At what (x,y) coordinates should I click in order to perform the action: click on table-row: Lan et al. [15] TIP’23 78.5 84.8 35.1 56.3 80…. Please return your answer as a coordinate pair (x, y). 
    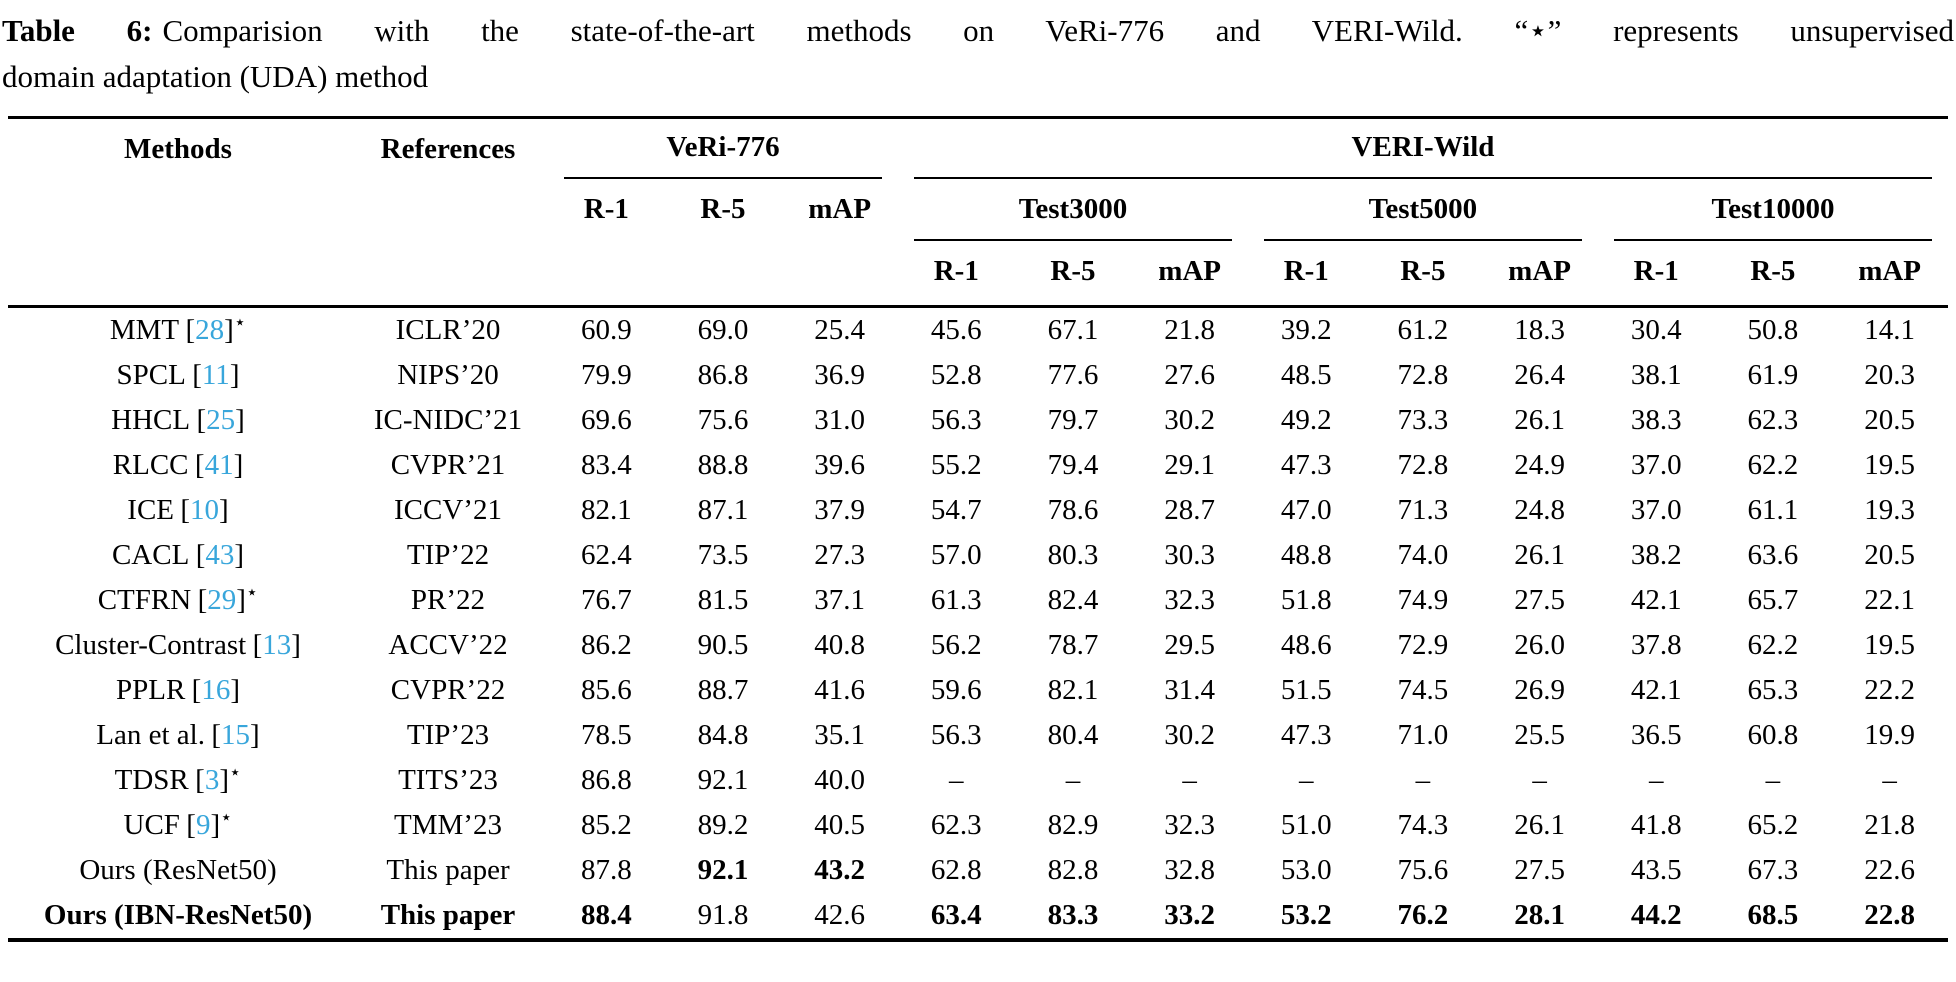
    Looking at the image, I should click on (978, 735).